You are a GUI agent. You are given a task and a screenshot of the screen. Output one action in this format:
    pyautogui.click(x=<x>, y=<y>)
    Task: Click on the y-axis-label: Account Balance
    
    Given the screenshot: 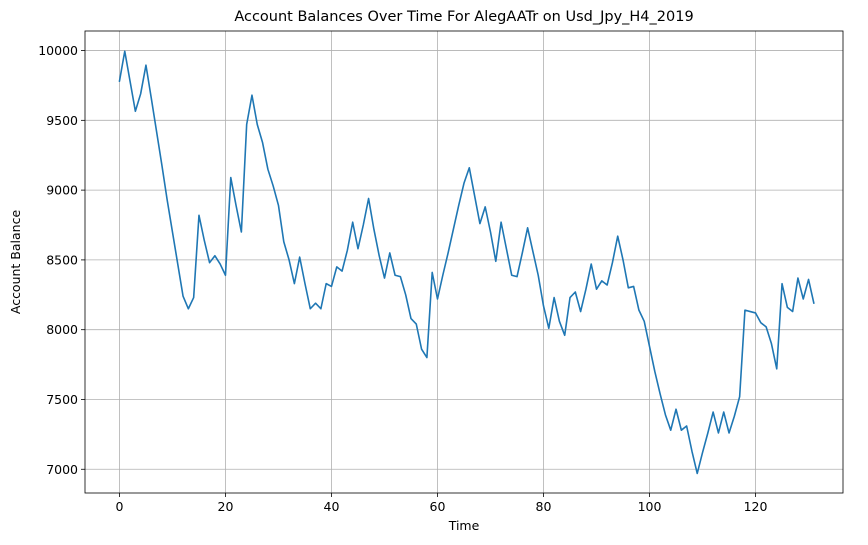 What is the action you would take?
    pyautogui.click(x=15, y=262)
    